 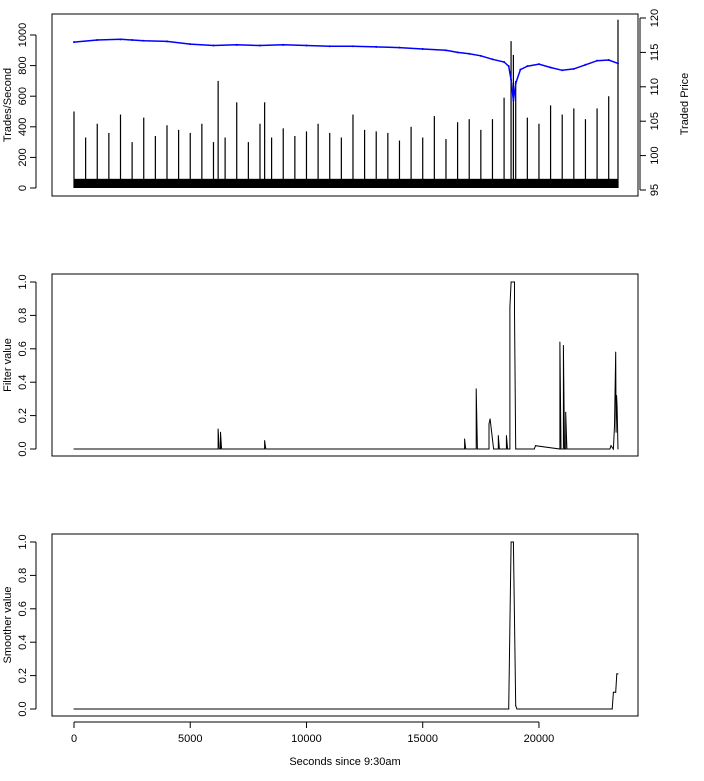 What do you see at coordinates (422, 739) in the screenshot?
I see `x-tick-label: 15000` at bounding box center [422, 739].